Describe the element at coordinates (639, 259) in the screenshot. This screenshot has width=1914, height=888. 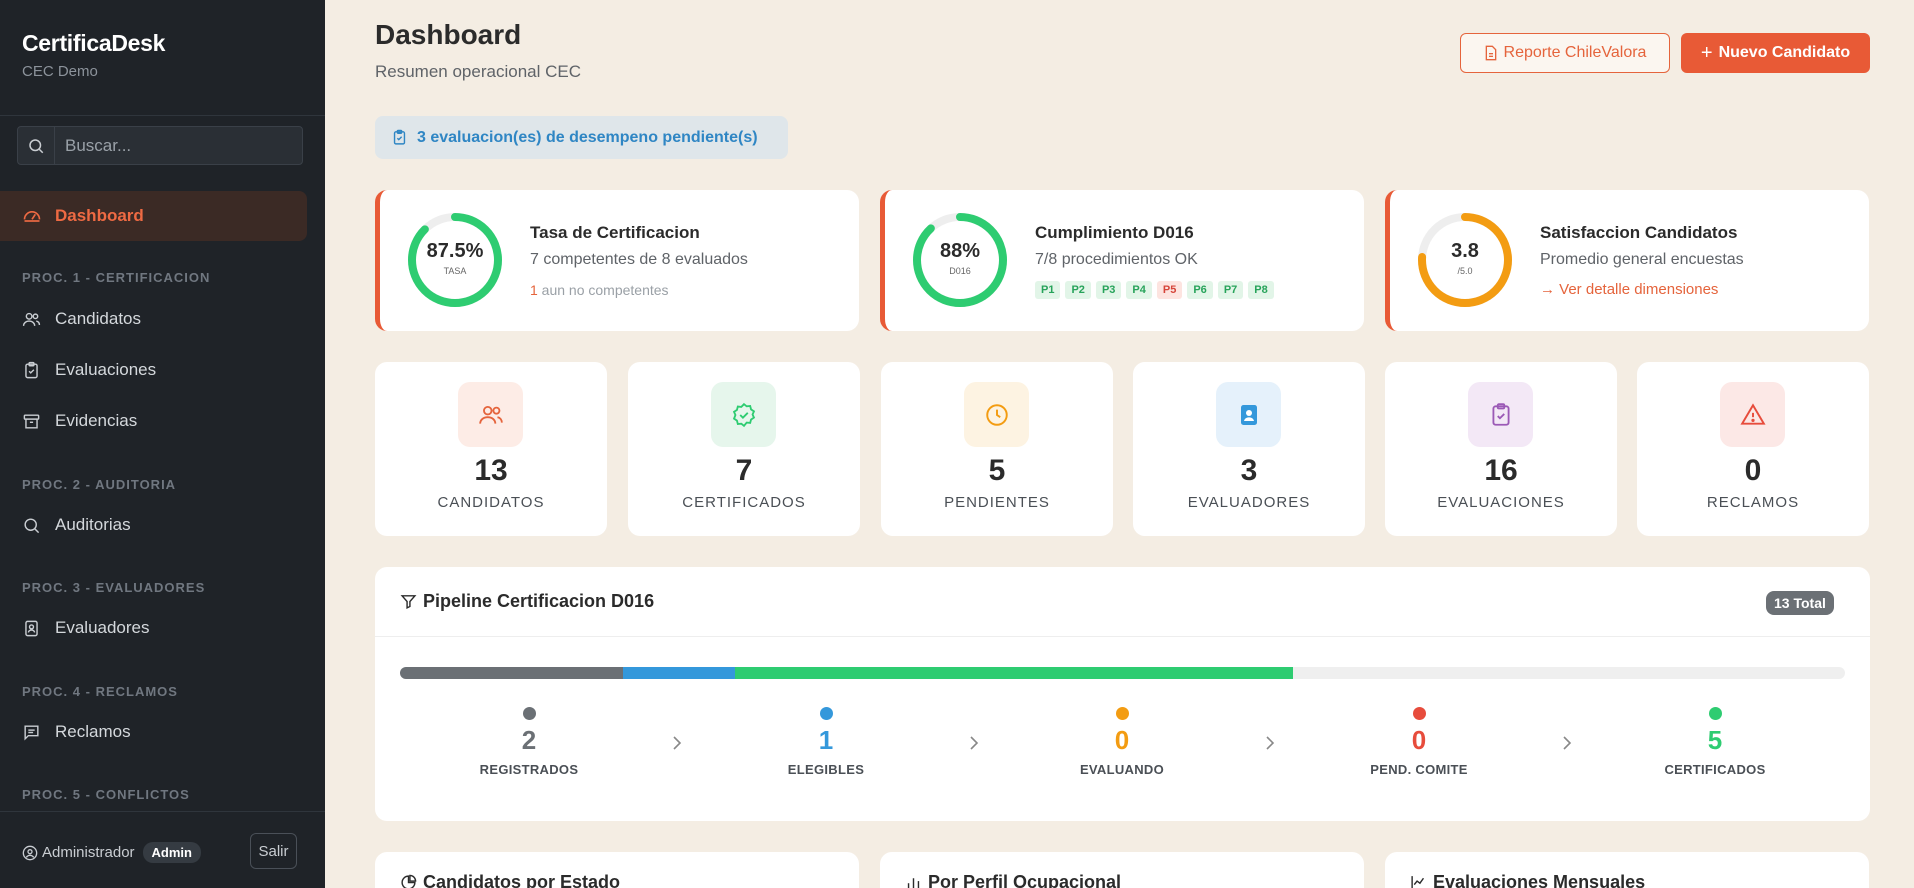
I see `kpi-subtitle: 7 competentes de 8 evaluados` at that location.